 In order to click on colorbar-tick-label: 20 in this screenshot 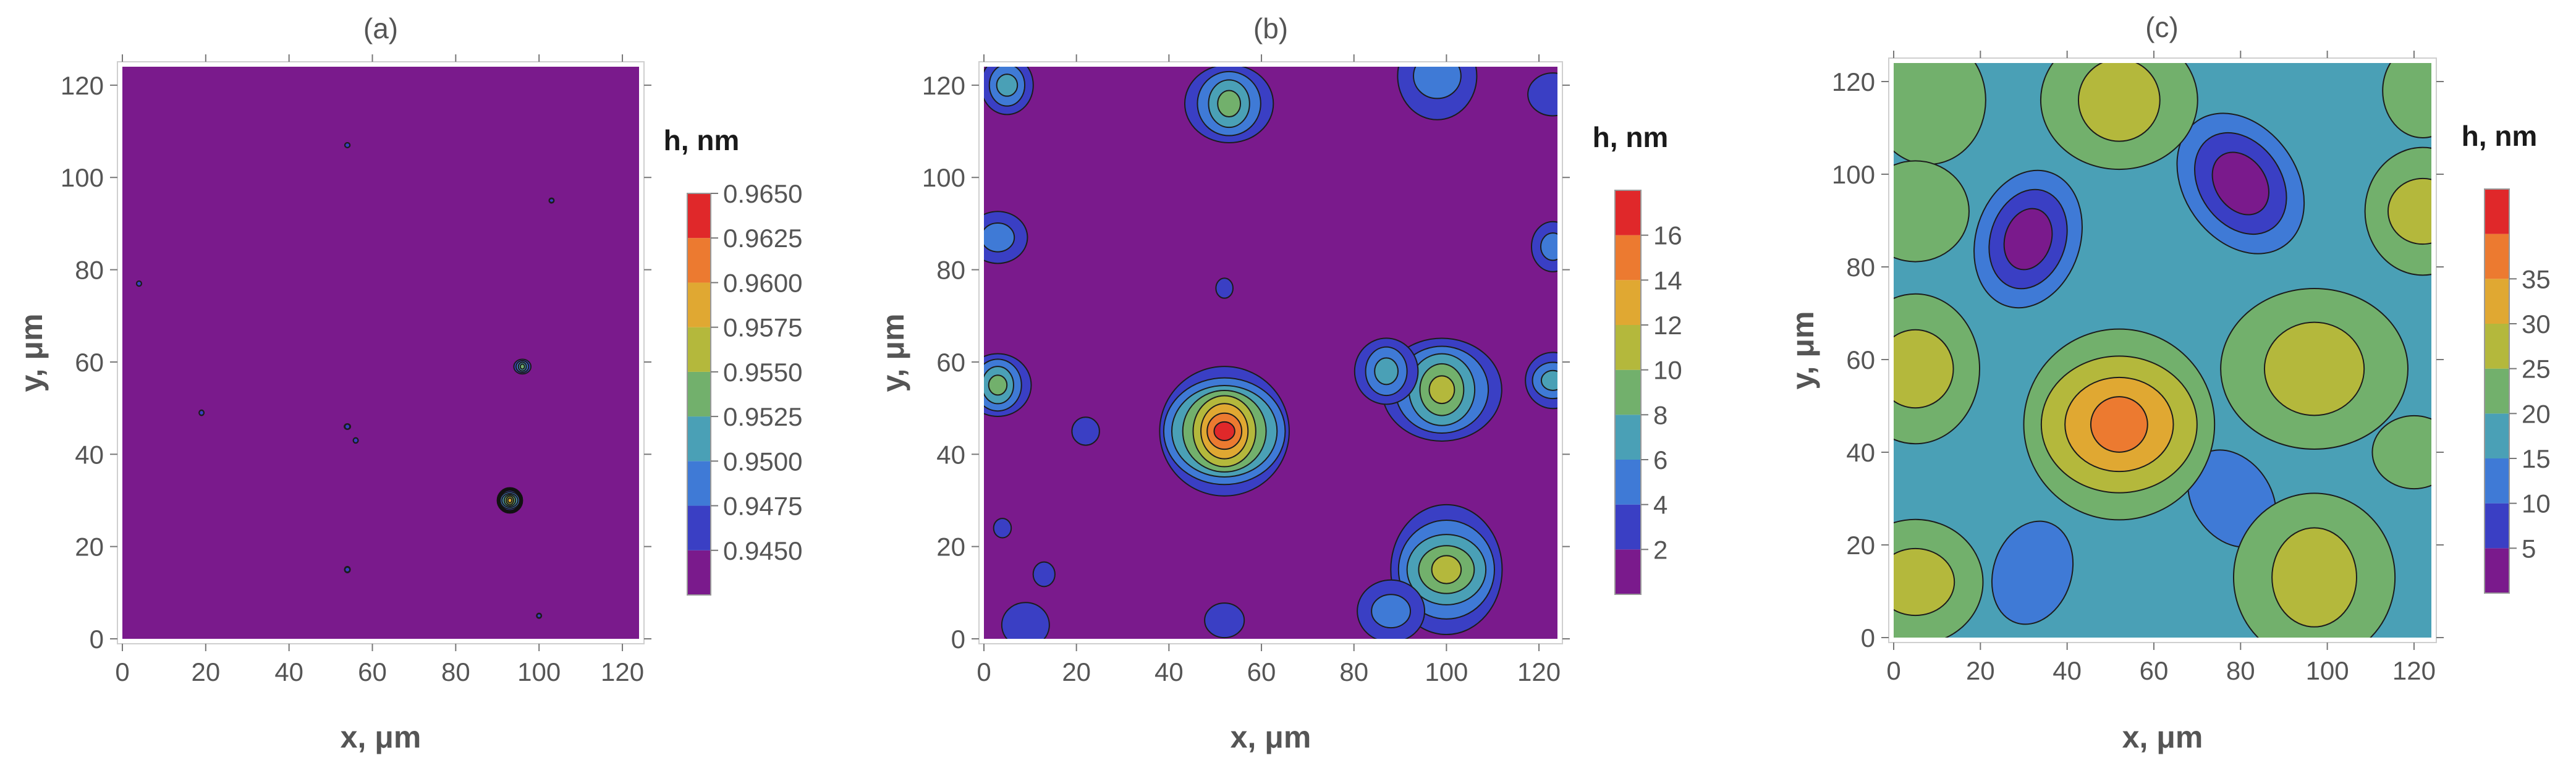, I will do `click(2536, 413)`.